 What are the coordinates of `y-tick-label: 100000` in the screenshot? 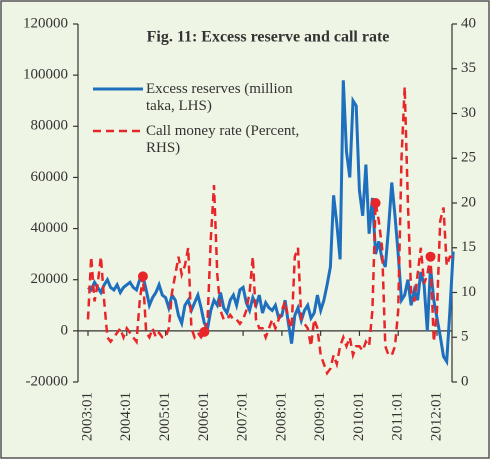 It's located at (45, 75).